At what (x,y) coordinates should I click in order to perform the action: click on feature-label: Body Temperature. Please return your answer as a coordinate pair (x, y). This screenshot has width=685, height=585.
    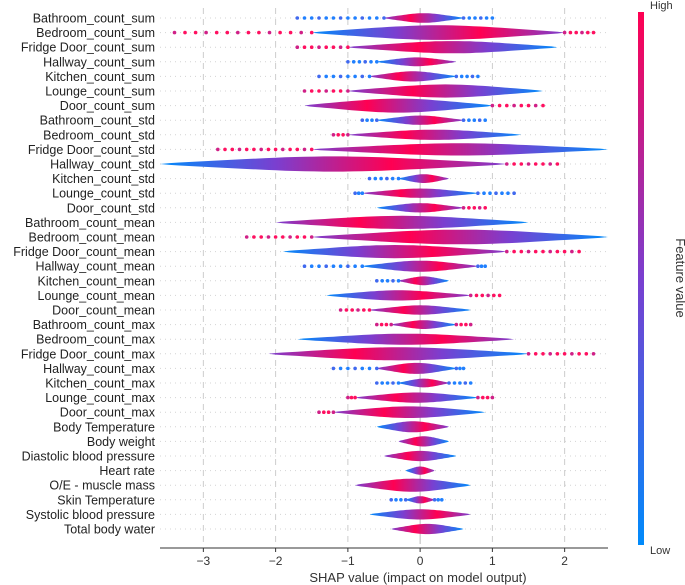
    Looking at the image, I should click on (104, 427).